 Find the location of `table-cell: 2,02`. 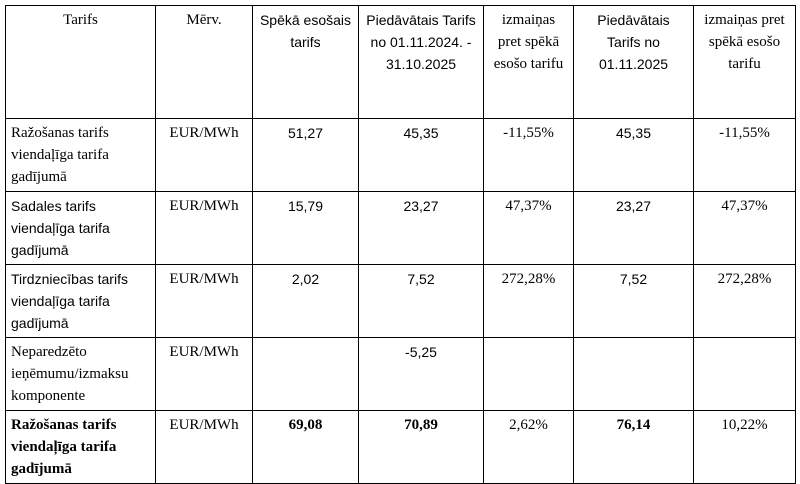

table-cell: 2,02 is located at coordinates (305, 301).